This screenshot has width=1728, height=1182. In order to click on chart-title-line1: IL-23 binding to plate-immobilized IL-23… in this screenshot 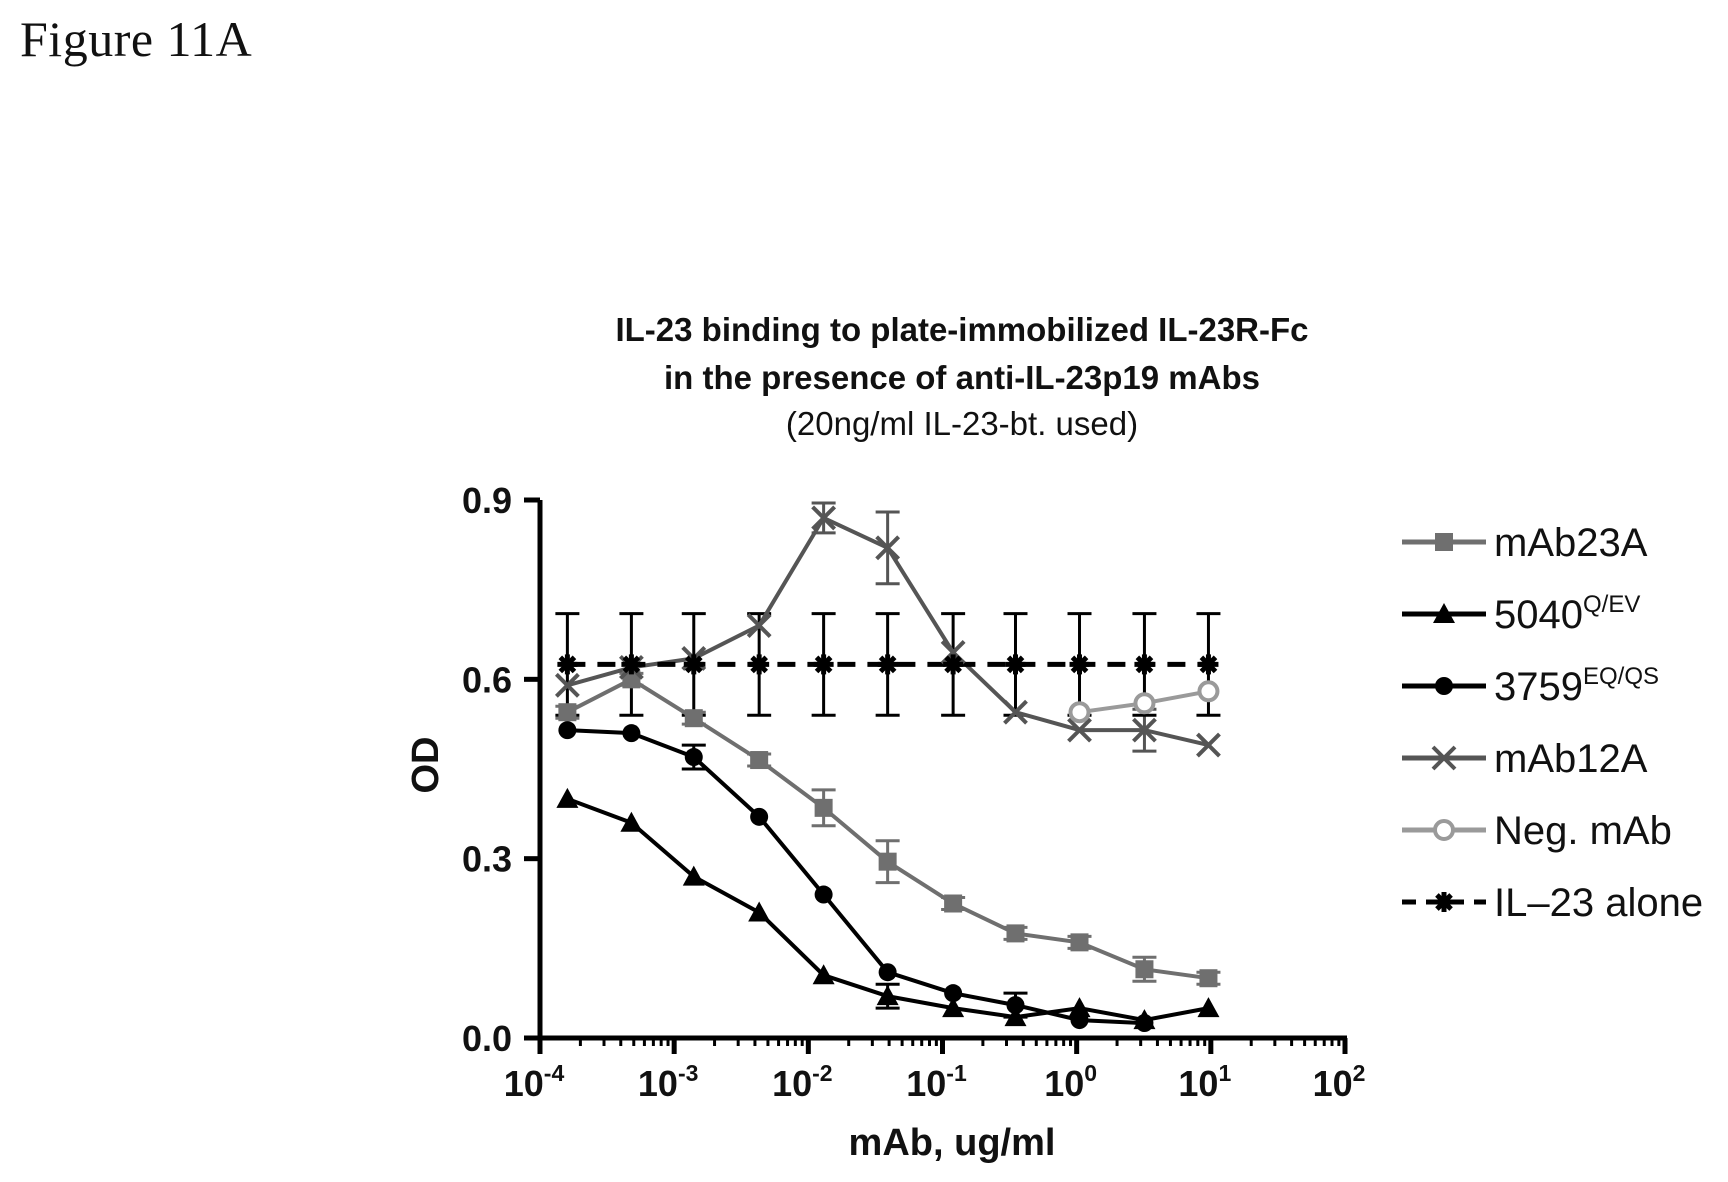, I will do `click(961, 329)`.